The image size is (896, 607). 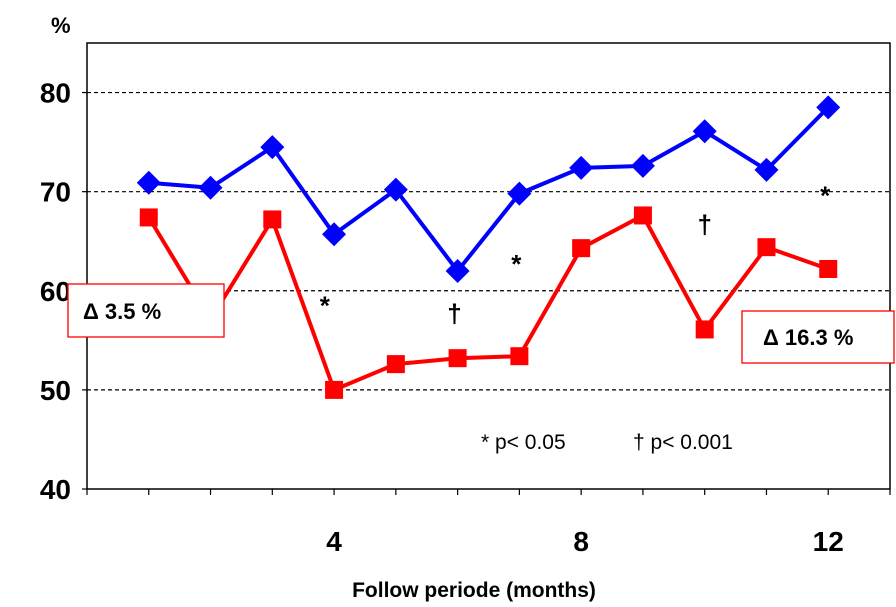 What do you see at coordinates (683, 442) in the screenshot?
I see `p-value-note-dagger: † p< 0.001` at bounding box center [683, 442].